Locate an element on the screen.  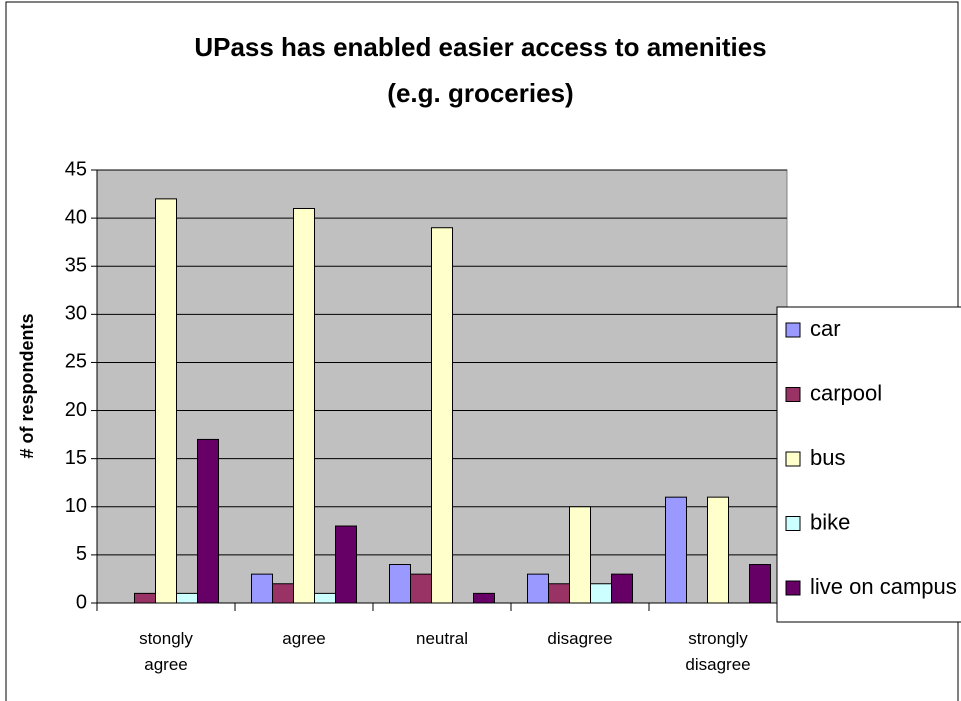
y-tick-label: 5 is located at coordinates (81, 554).